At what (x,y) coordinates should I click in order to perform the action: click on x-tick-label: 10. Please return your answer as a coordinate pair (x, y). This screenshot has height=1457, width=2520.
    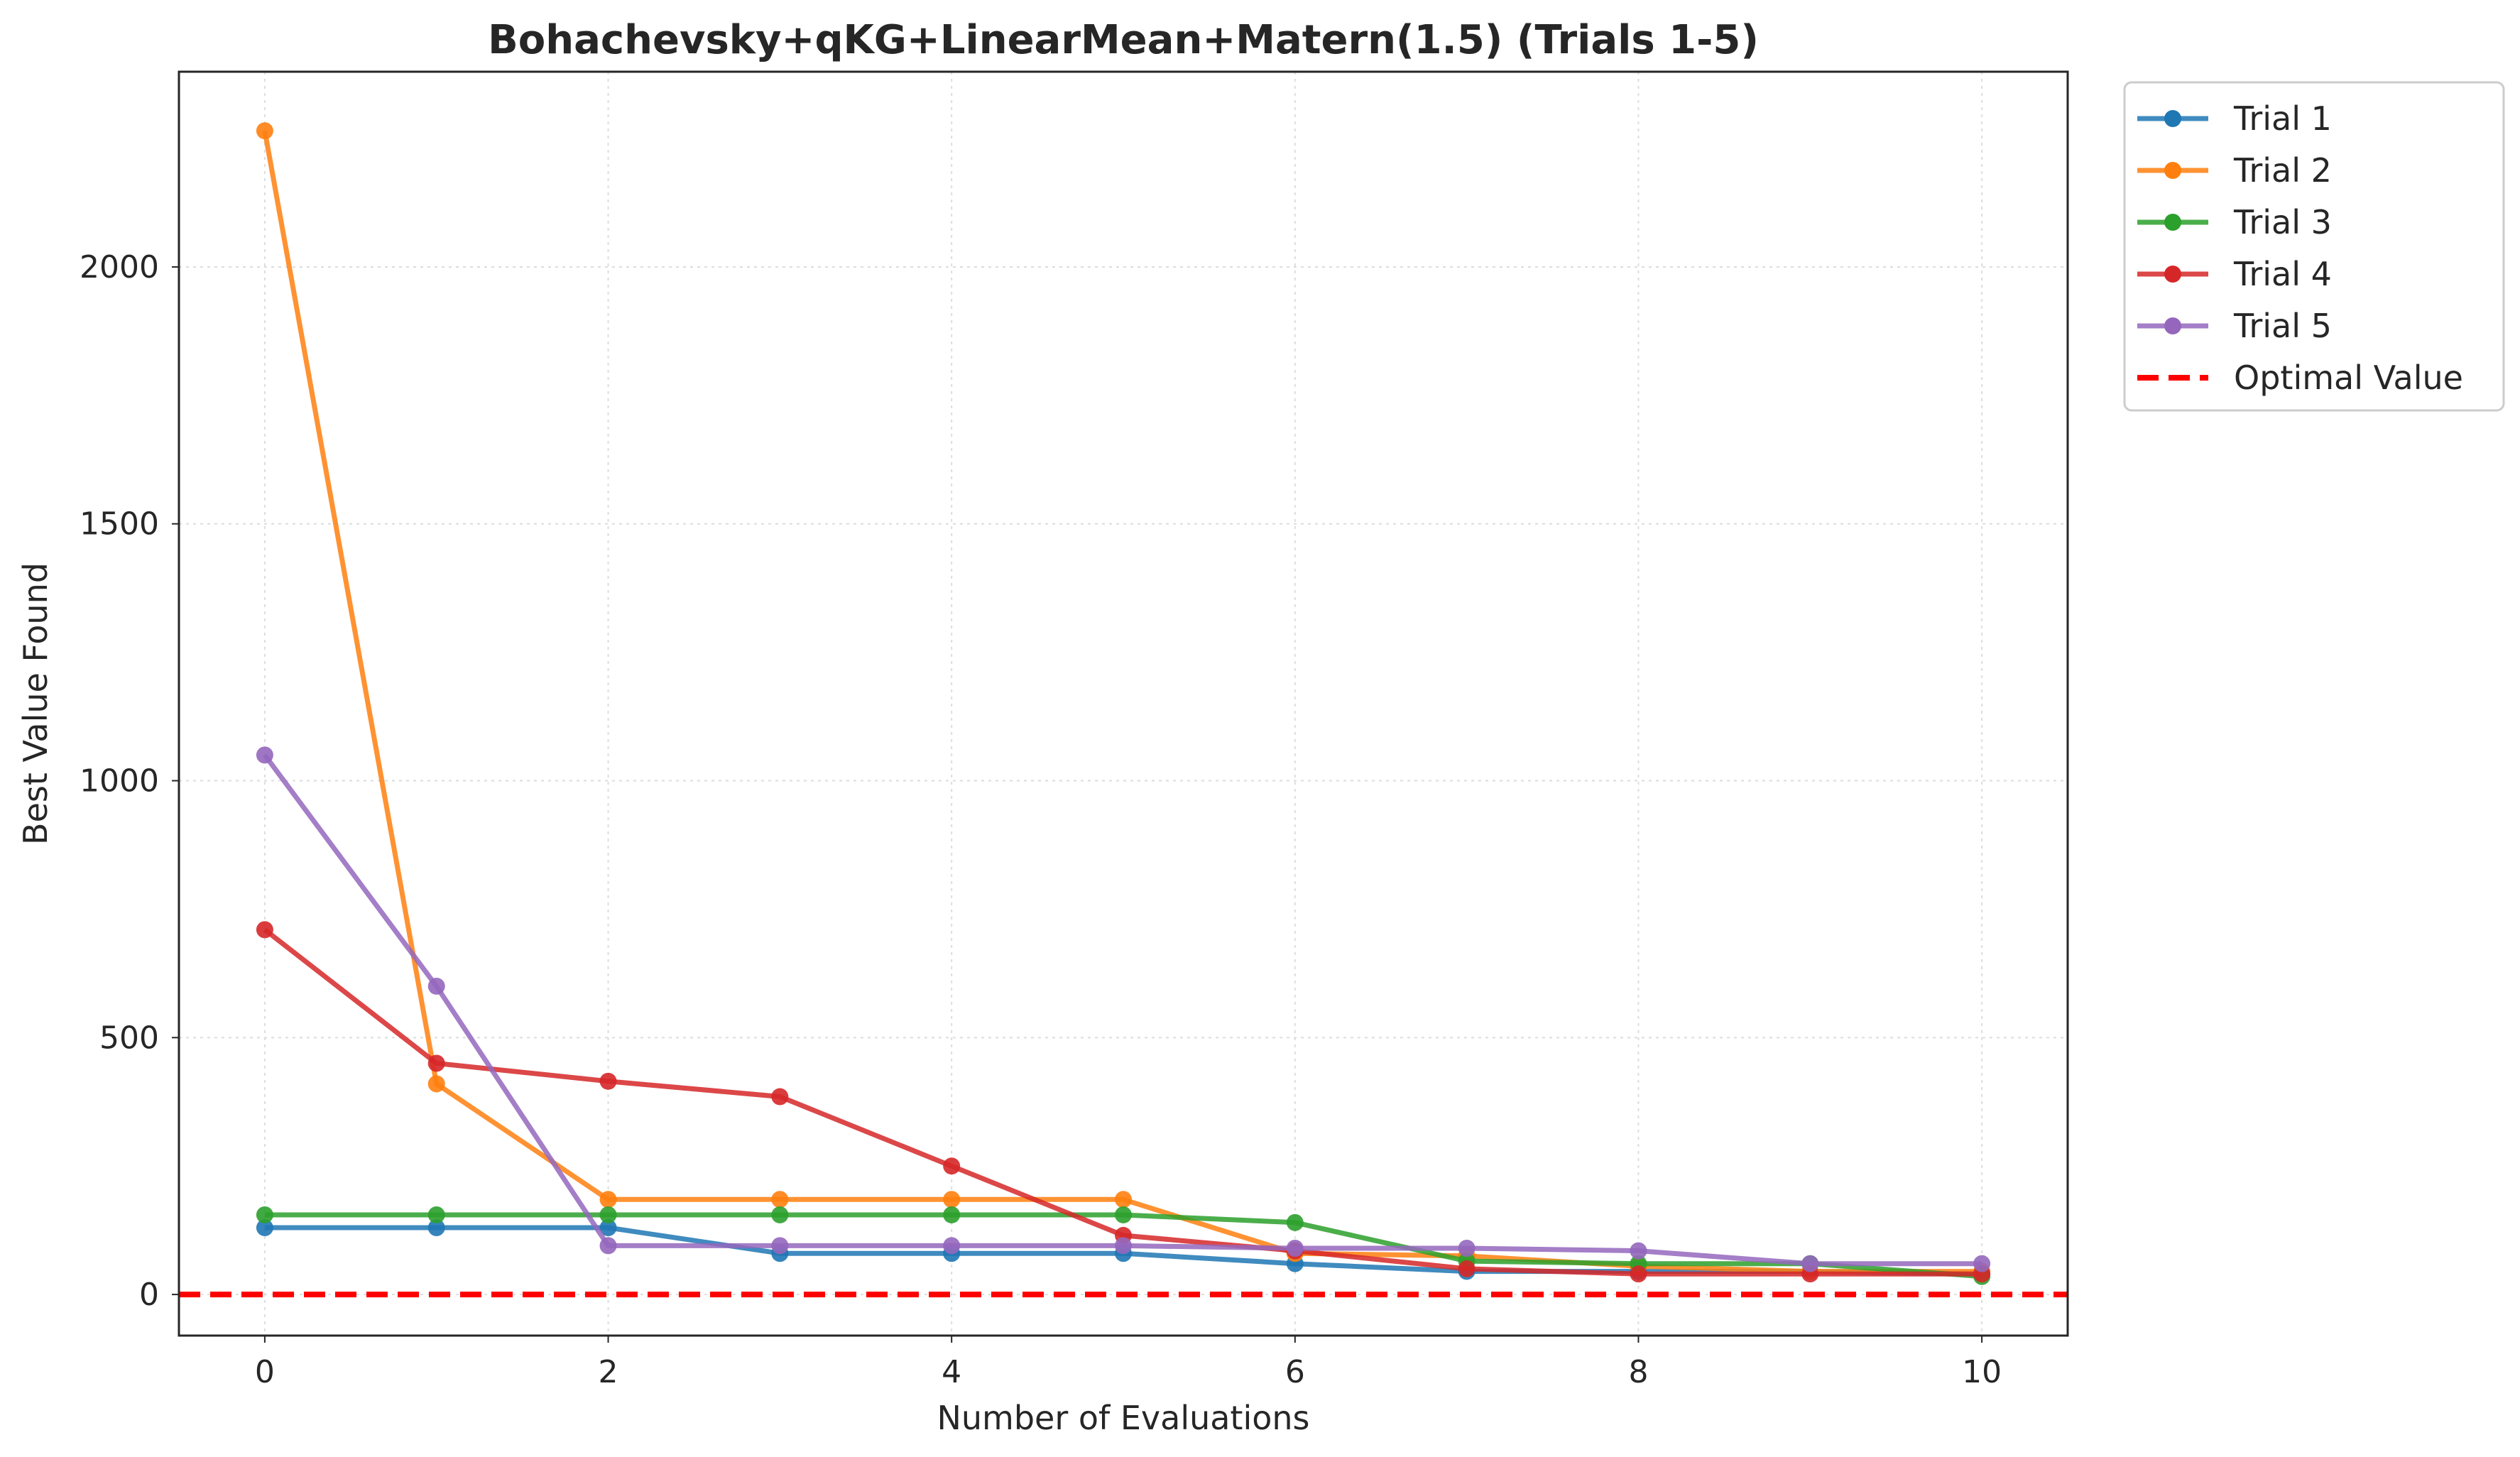
    Looking at the image, I should click on (1982, 1372).